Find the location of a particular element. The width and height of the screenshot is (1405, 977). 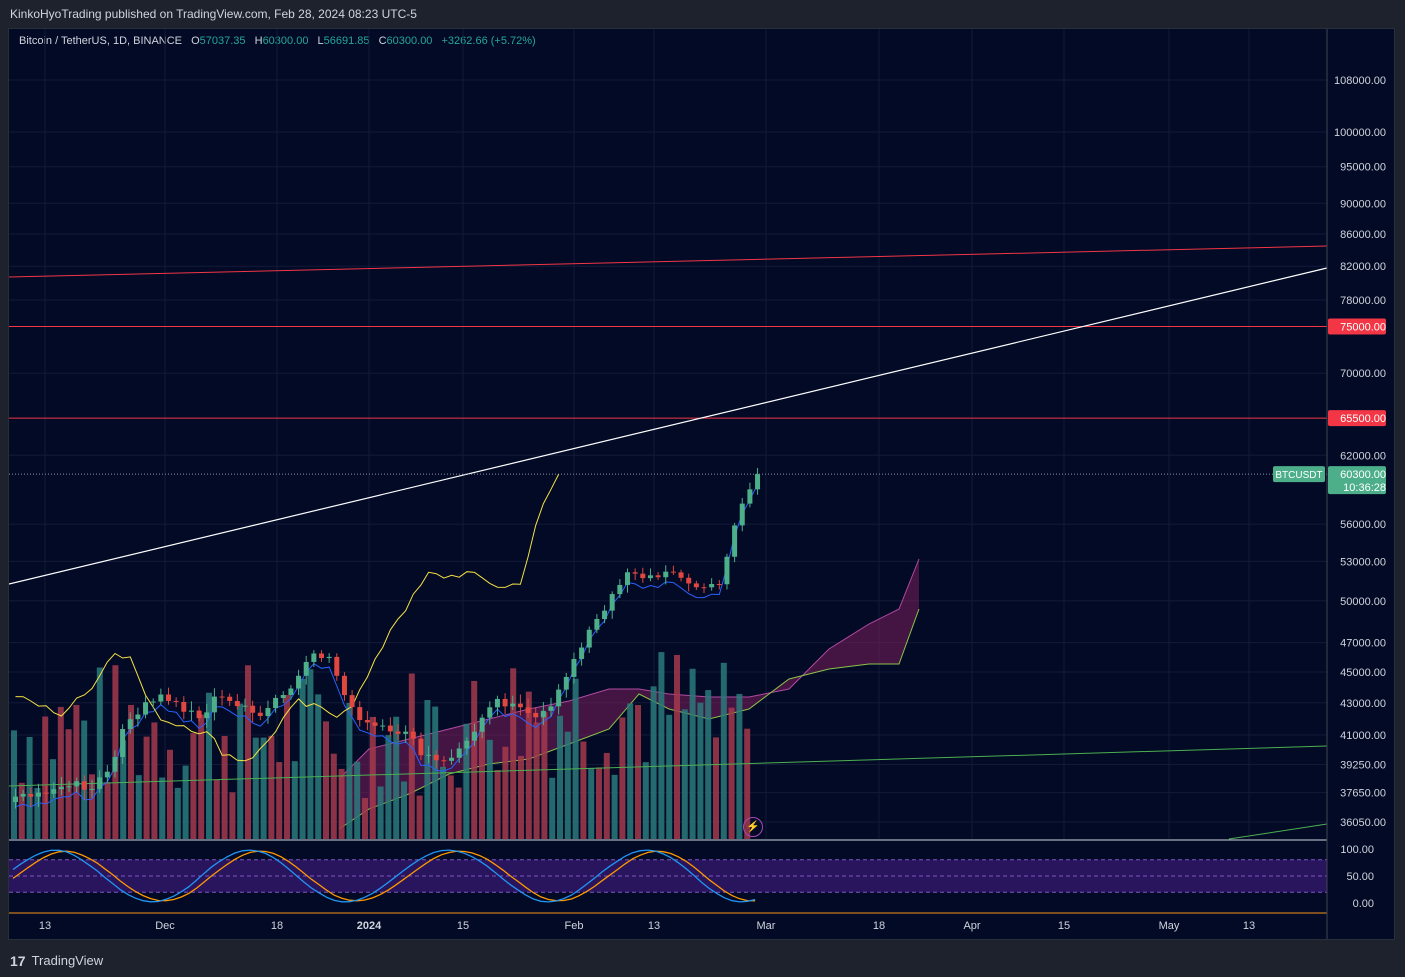

price-label: 56000.00 is located at coordinates (1363, 525).